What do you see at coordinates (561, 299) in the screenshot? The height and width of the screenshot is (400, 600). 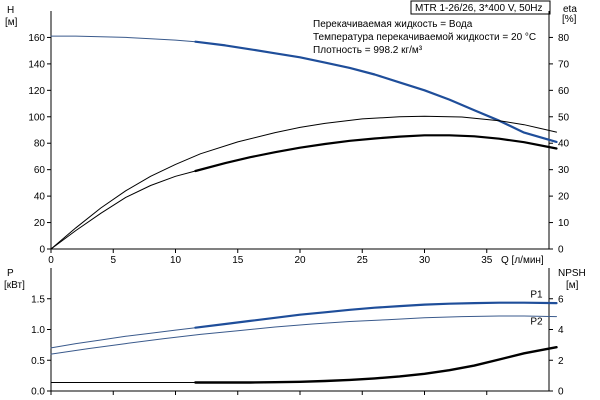 I see `y2-tick-label: 6` at bounding box center [561, 299].